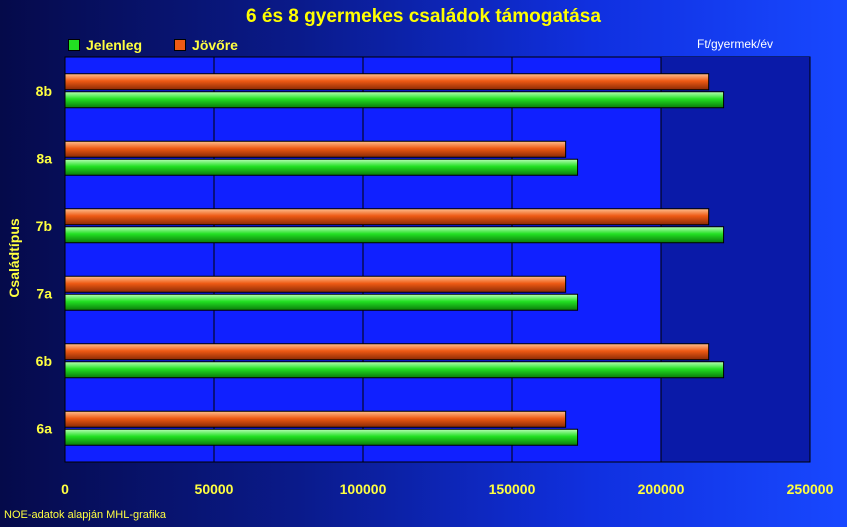 This screenshot has width=847, height=527. What do you see at coordinates (512, 489) in the screenshot?
I see `x-tick-label: 150000` at bounding box center [512, 489].